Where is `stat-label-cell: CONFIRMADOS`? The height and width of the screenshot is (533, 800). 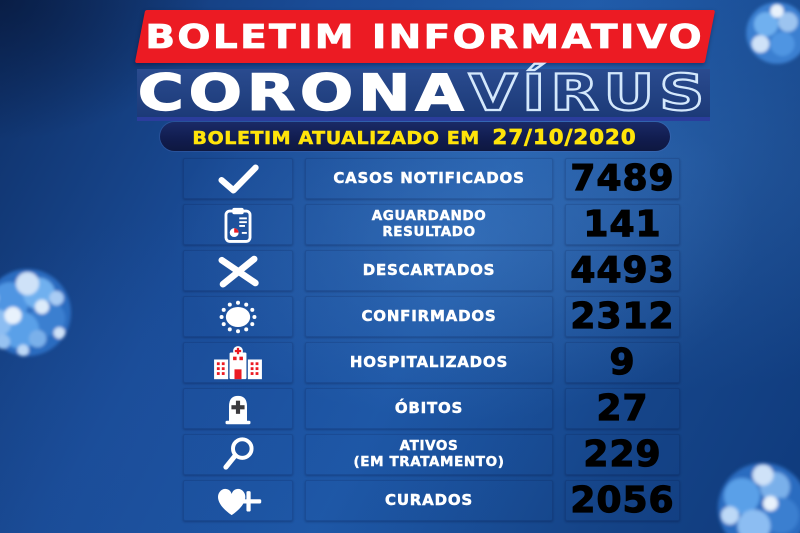
stat-label-cell: CONFIRMADOS is located at coordinates (429, 316).